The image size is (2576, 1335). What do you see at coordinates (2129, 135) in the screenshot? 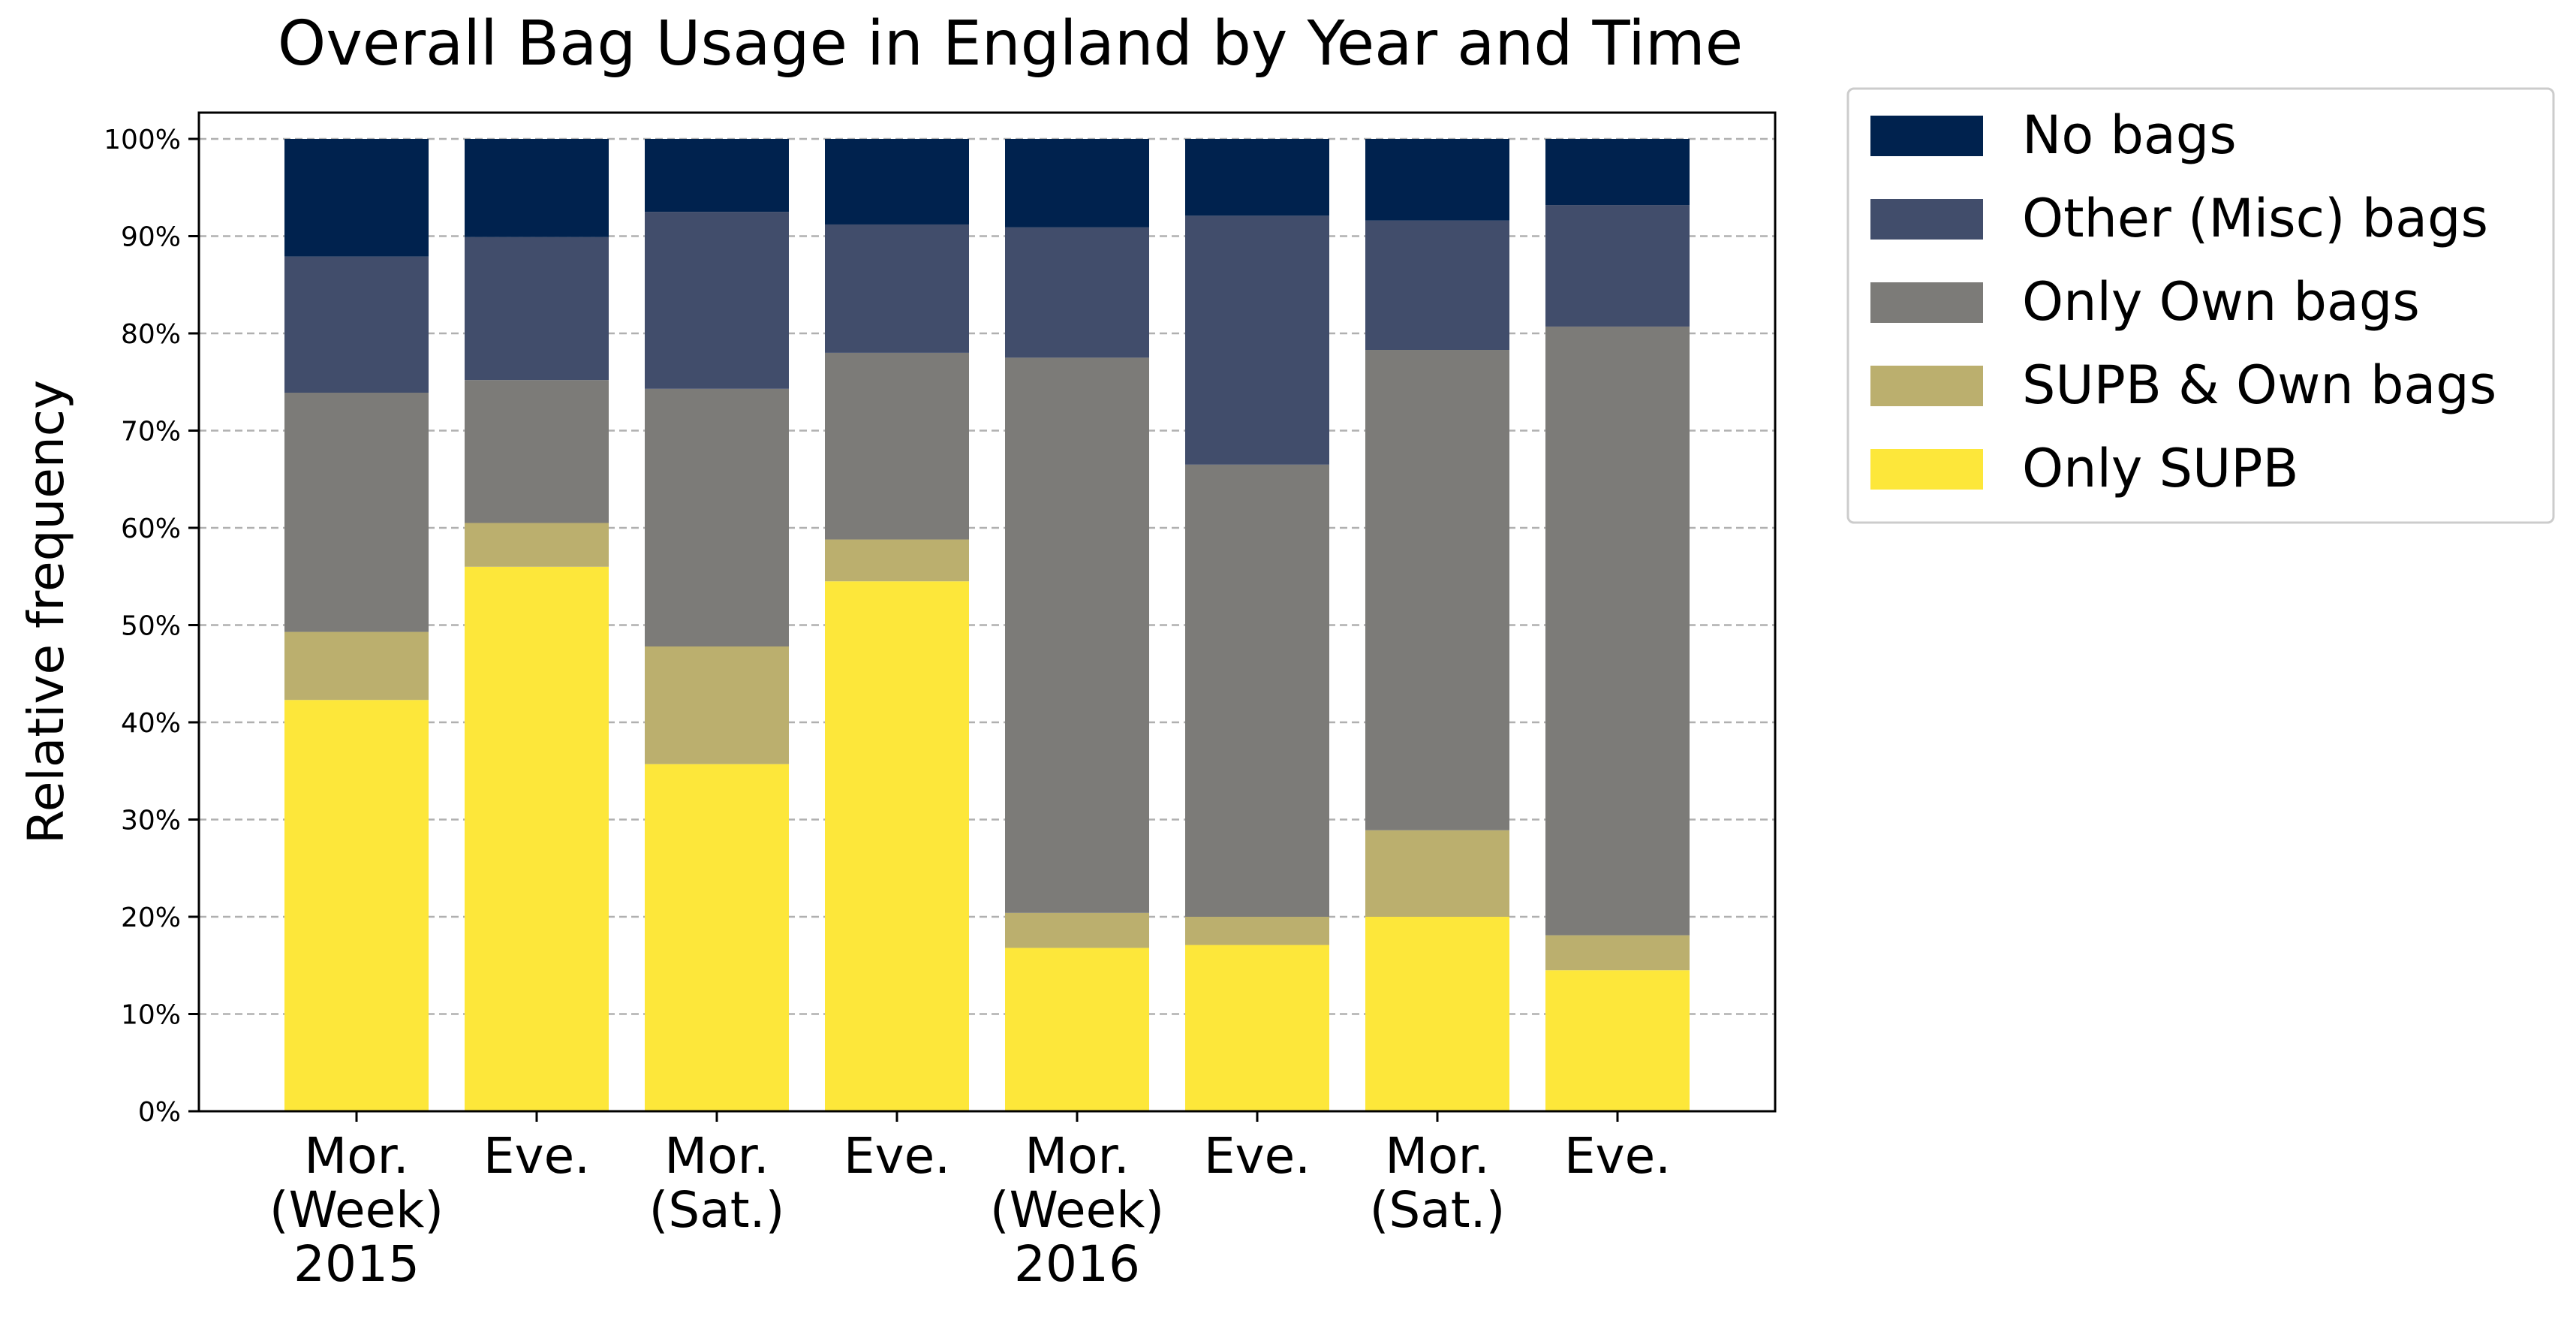
I see `legend-label: No bags` at bounding box center [2129, 135].